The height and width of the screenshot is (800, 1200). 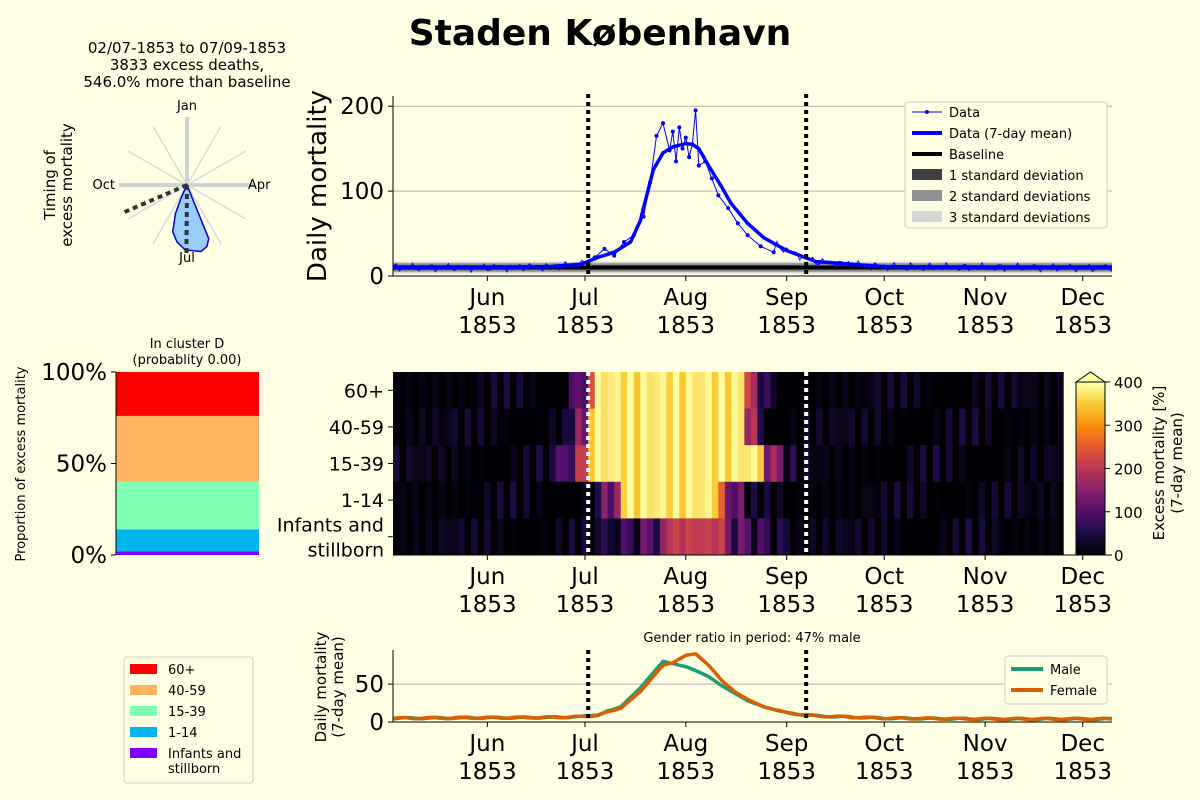 I want to click on legend-label-data: Data, so click(x=964, y=113).